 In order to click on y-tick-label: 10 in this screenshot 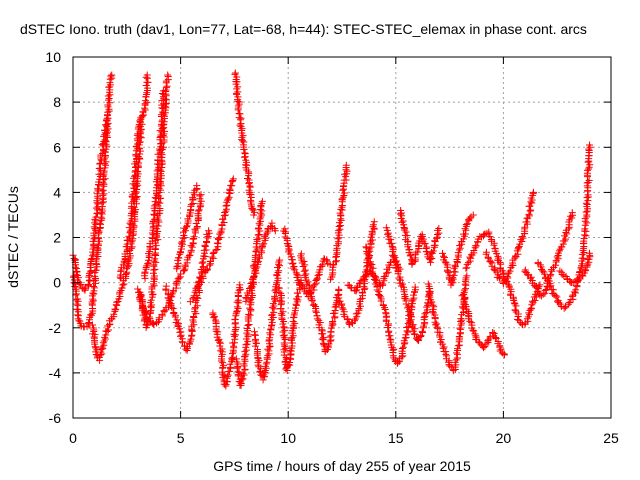, I will do `click(53, 57)`.